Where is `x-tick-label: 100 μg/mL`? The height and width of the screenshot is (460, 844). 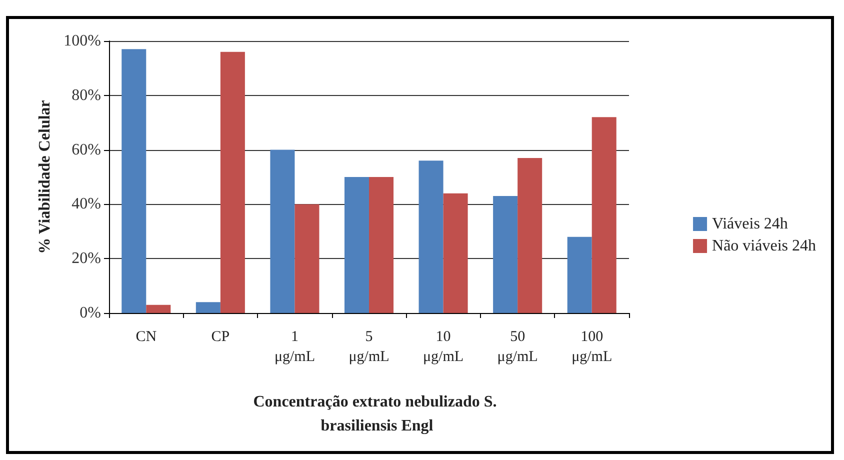
x-tick-label: 100 μg/mL is located at coordinates (592, 347).